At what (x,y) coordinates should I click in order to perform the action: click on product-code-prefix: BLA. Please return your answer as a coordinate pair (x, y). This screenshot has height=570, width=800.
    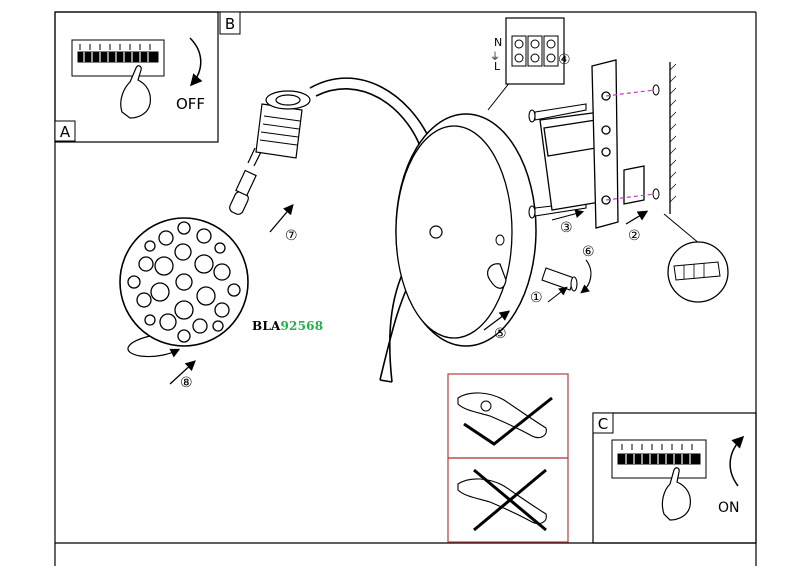
    Looking at the image, I should click on (266, 326).